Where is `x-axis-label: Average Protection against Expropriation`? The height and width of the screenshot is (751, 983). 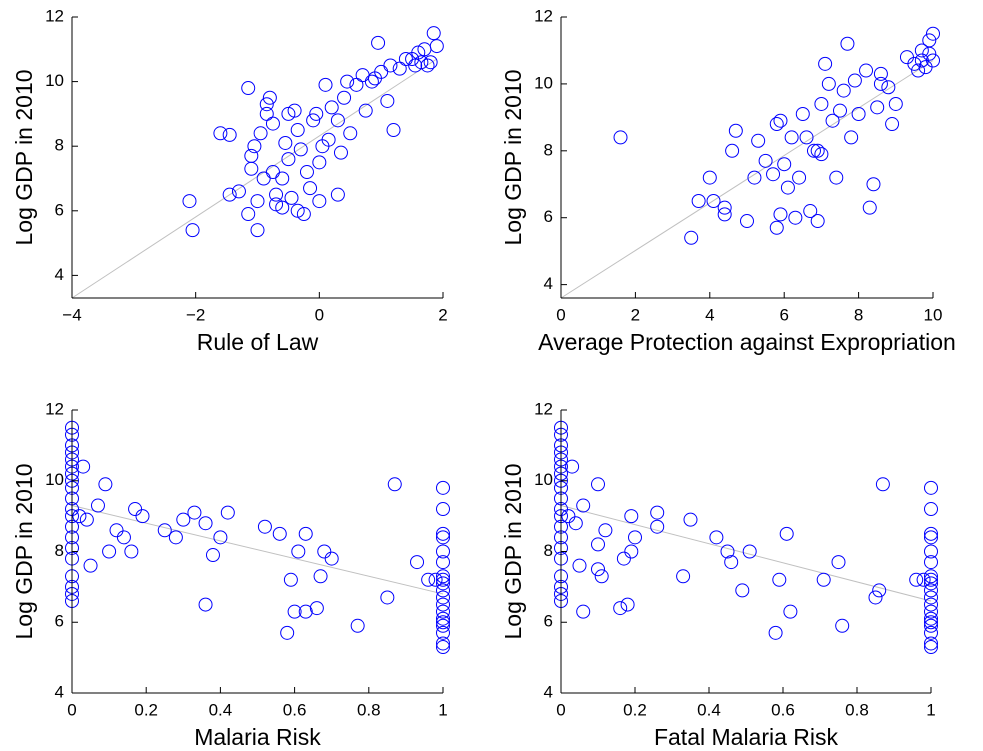
x-axis-label: Average Protection against Expropriation is located at coordinates (747, 342).